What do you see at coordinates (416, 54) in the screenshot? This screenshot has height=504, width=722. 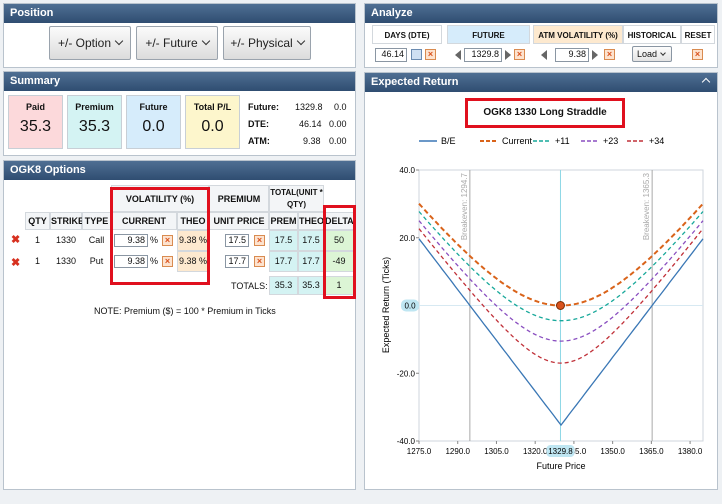 I see `calendar-icon` at bounding box center [416, 54].